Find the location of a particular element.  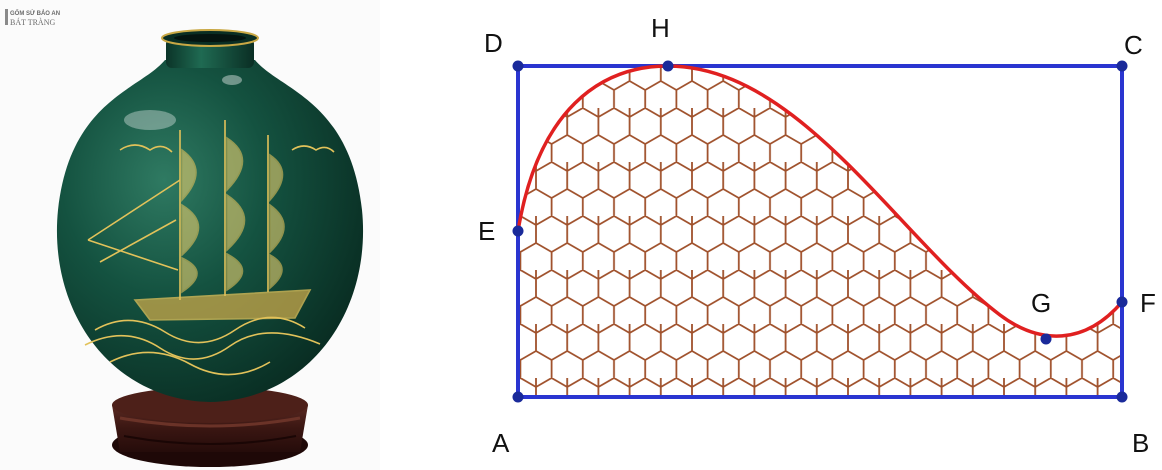

point-e is located at coordinates (518, 231).